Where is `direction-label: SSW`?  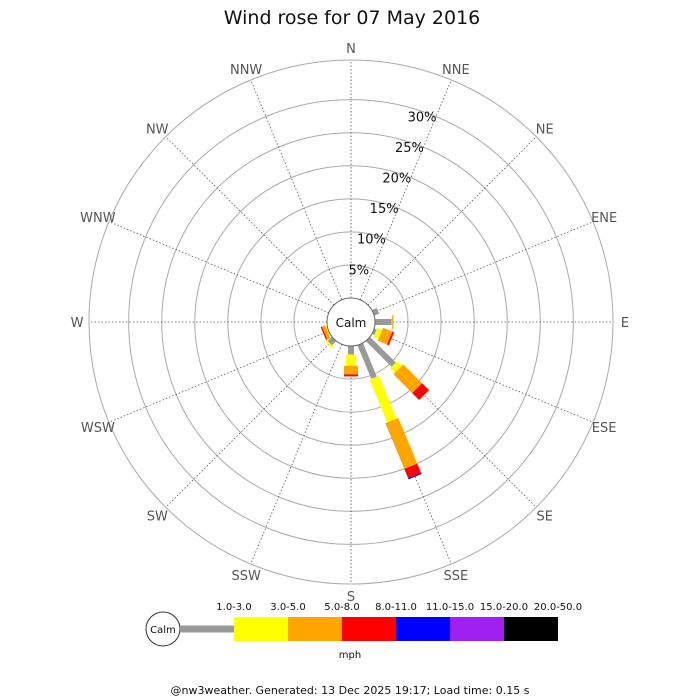 direction-label: SSW is located at coordinates (246, 576).